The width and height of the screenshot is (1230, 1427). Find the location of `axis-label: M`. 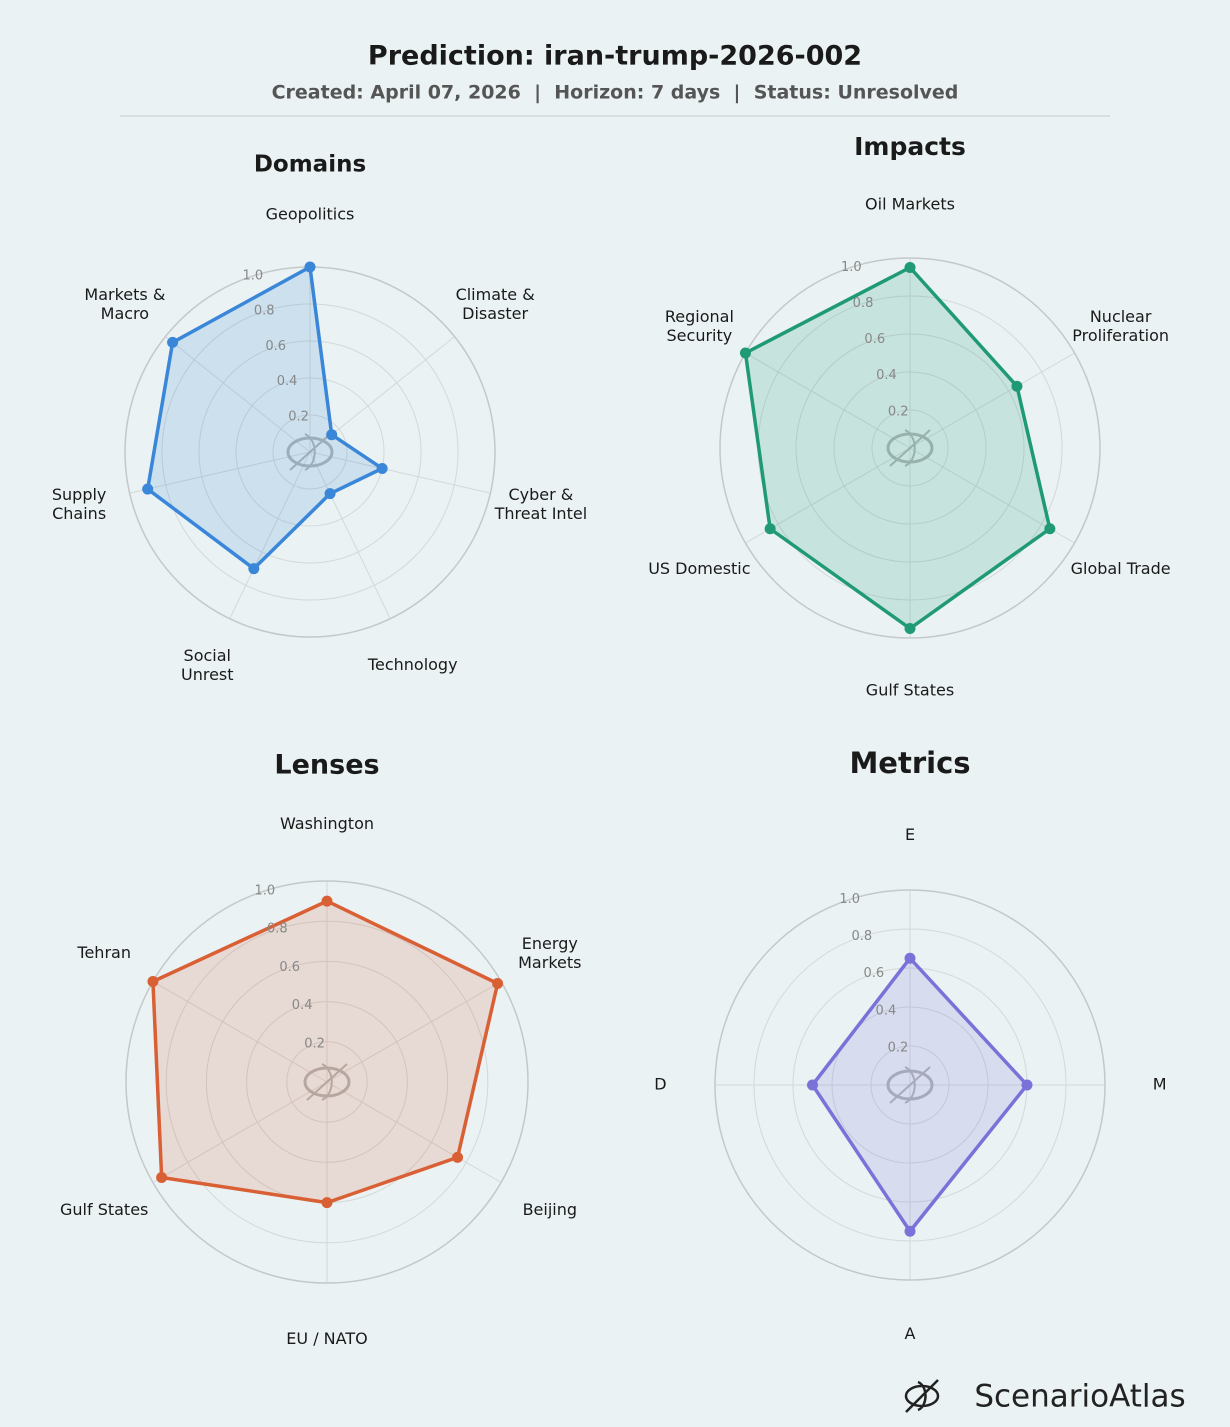

axis-label: M is located at coordinates (1160, 1084).